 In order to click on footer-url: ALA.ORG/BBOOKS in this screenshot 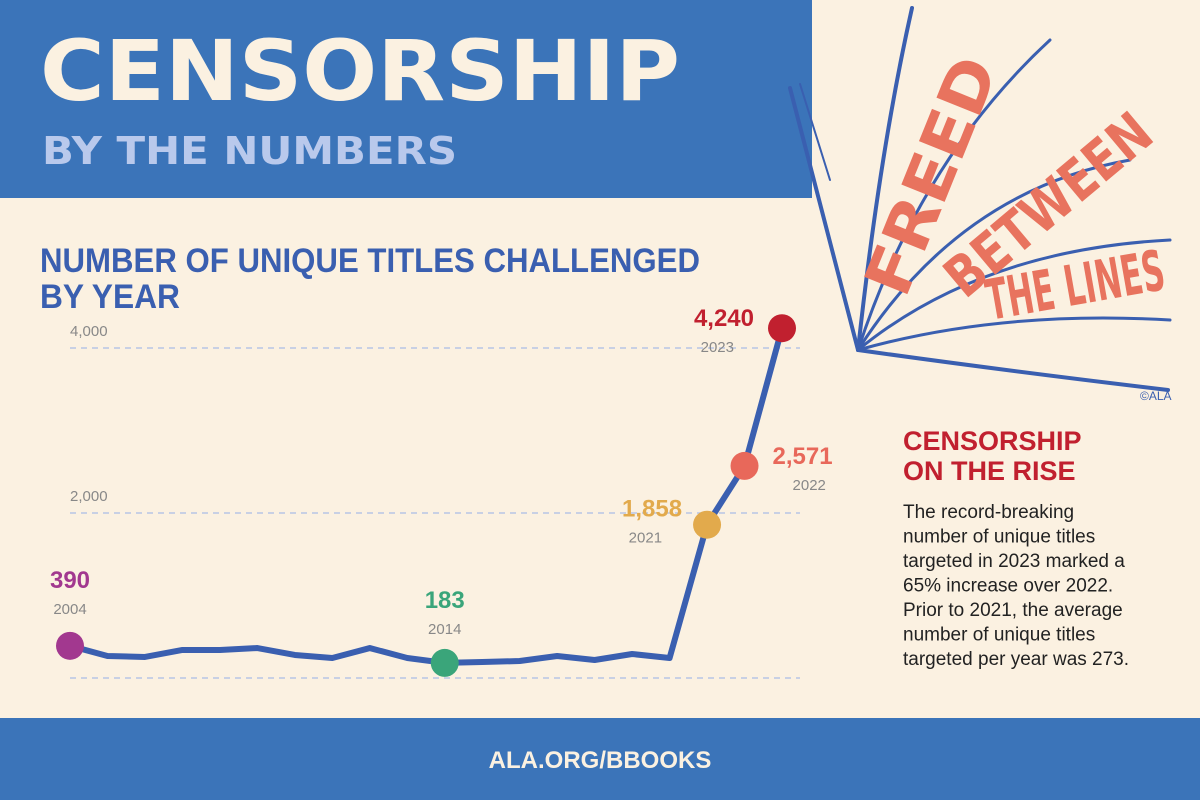, I will do `click(600, 760)`.